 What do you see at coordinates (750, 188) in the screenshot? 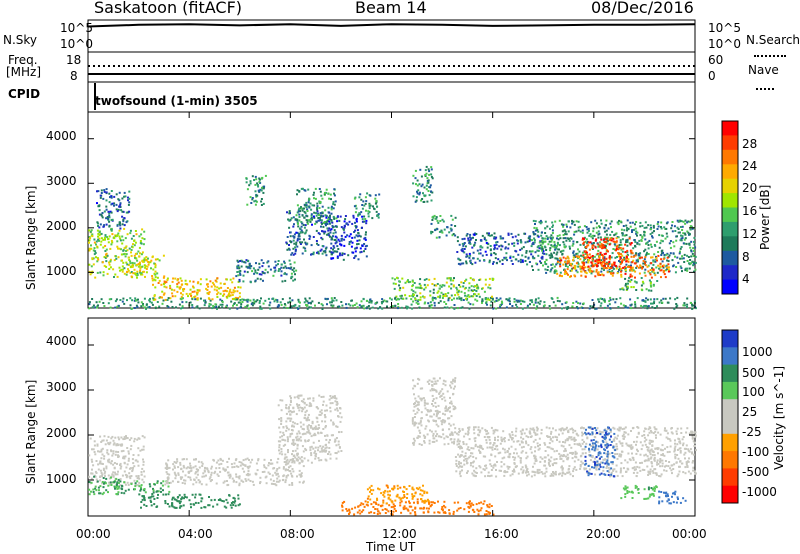
I see `power-tick-20: 20` at bounding box center [750, 188].